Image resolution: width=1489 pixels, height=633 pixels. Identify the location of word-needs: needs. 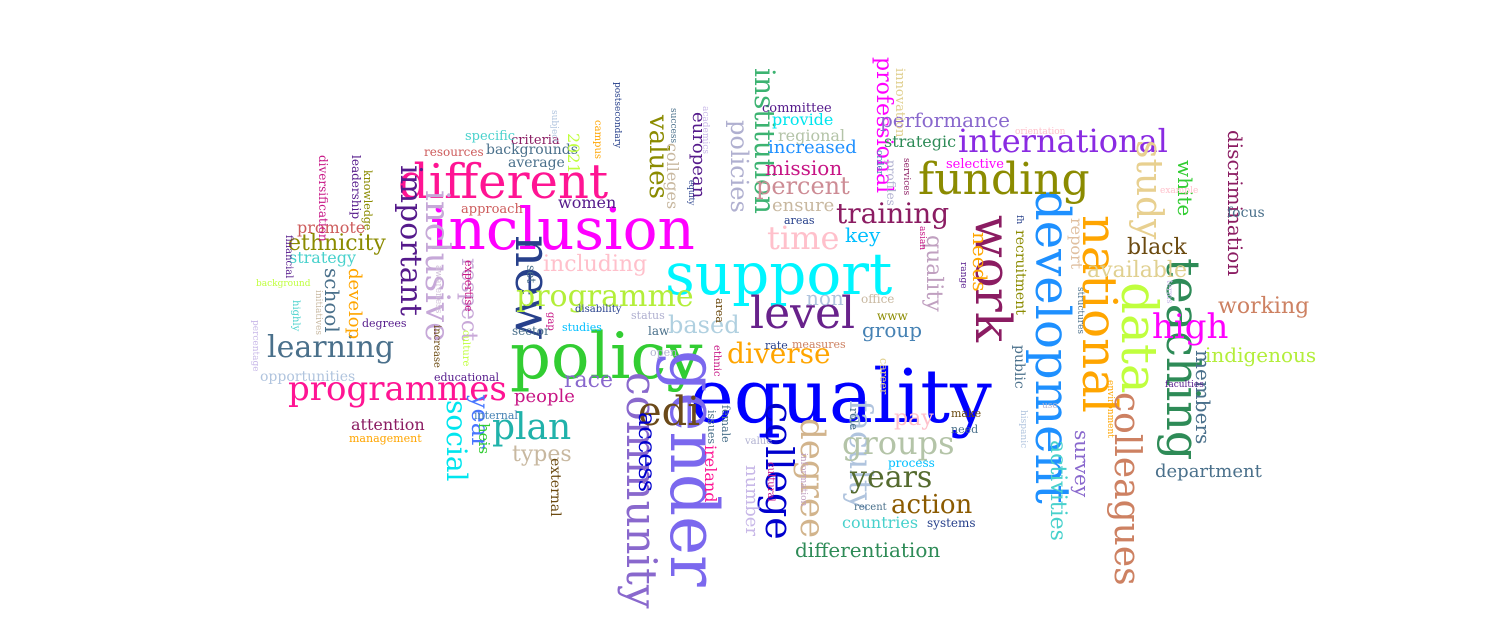
(980, 262).